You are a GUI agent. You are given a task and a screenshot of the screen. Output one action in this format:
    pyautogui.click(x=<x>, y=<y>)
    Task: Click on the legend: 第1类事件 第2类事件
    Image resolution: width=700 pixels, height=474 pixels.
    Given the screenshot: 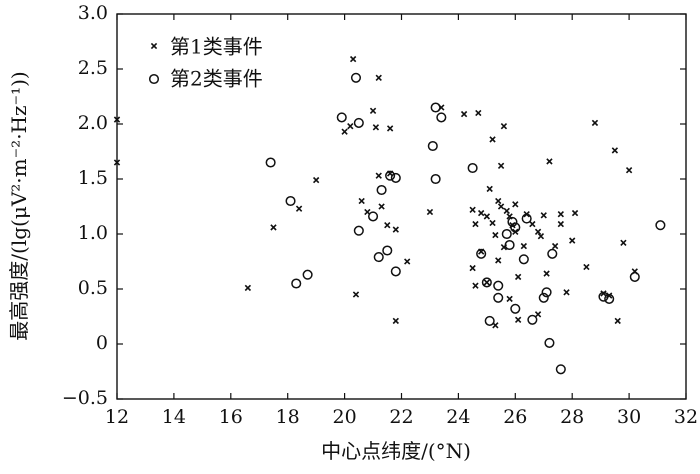 What is the action you would take?
    pyautogui.click(x=205, y=63)
    